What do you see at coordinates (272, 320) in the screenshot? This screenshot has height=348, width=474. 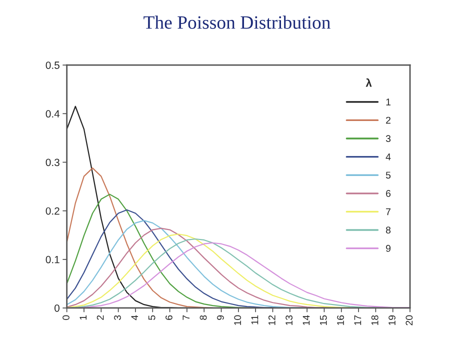 I see `x-tick-label: 12` at bounding box center [272, 320].